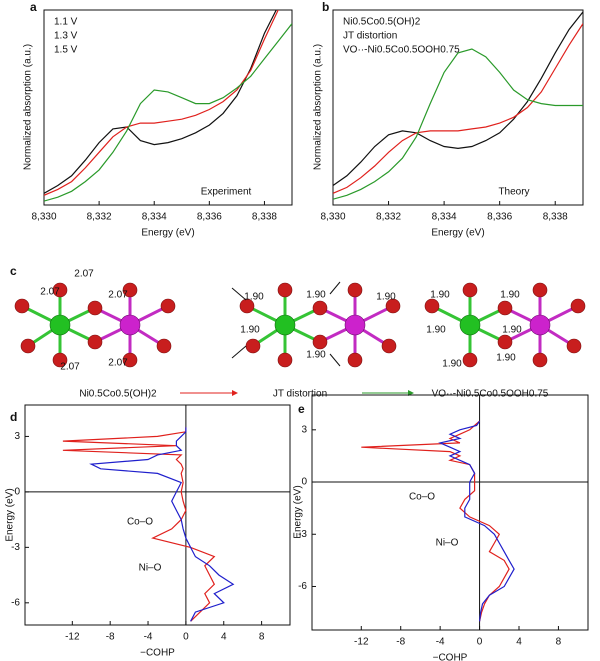 Image resolution: width=600 pixels, height=661 pixels. I want to click on annotation: Theory, so click(513, 192).